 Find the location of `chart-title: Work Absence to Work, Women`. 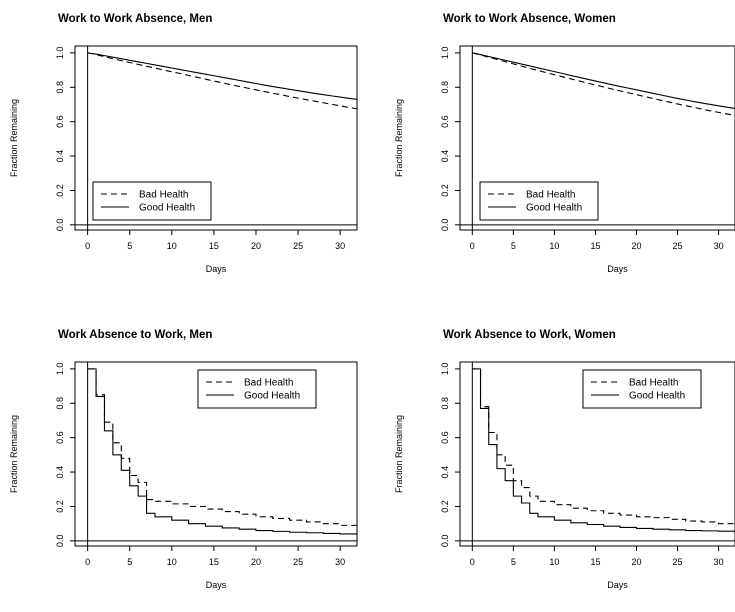

chart-title: Work Absence to Work, Women is located at coordinates (529, 335).